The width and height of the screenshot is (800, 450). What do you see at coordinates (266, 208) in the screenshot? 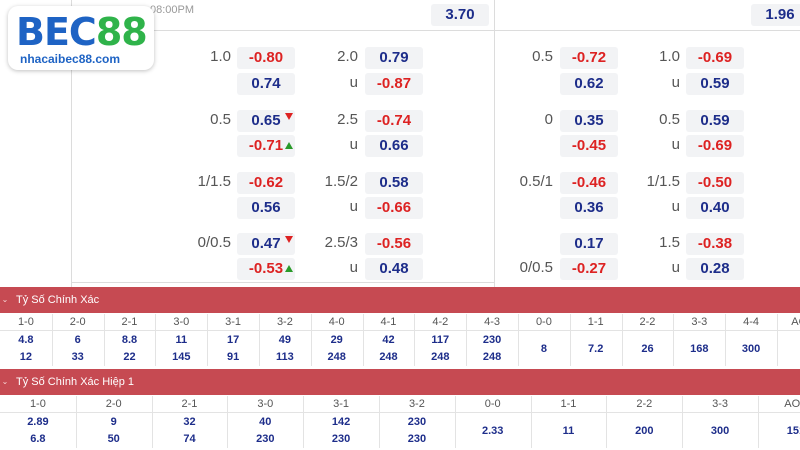
I see `odds-button: 0.56` at bounding box center [266, 208].